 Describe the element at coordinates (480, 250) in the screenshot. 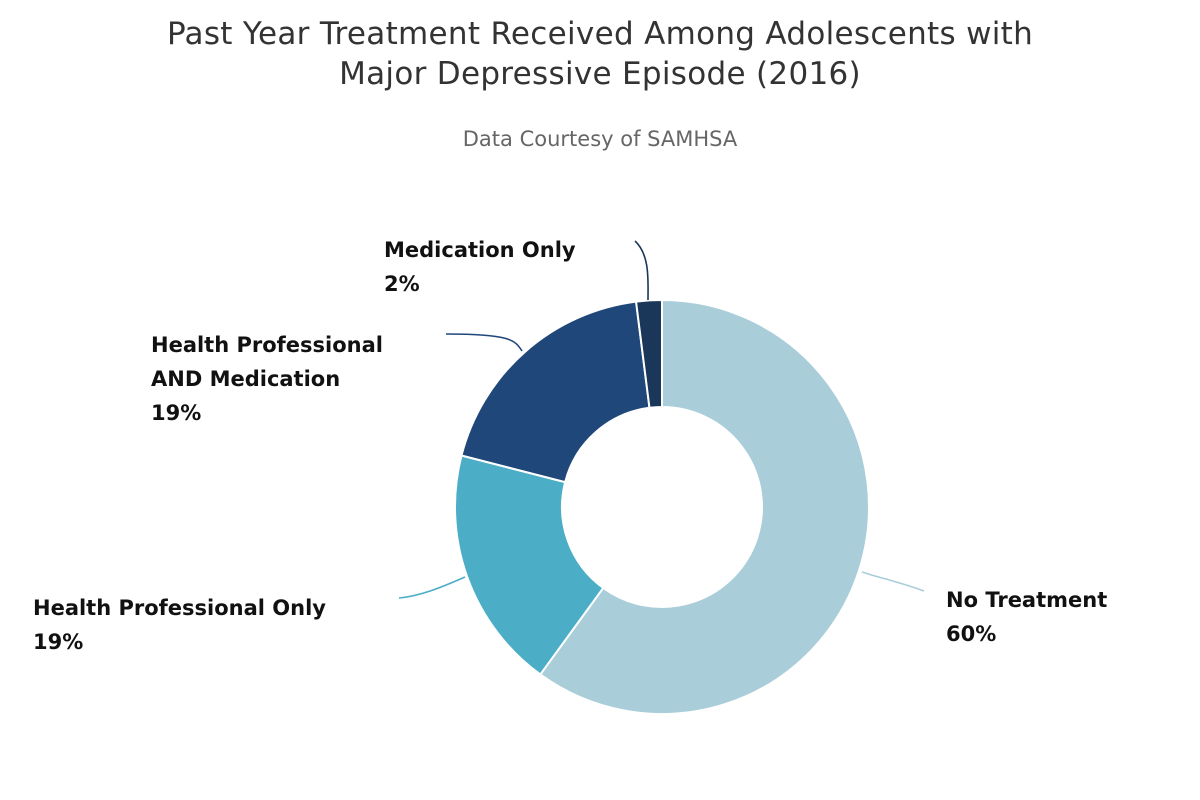

I see `name-label-medication-only: Medication Only` at that location.